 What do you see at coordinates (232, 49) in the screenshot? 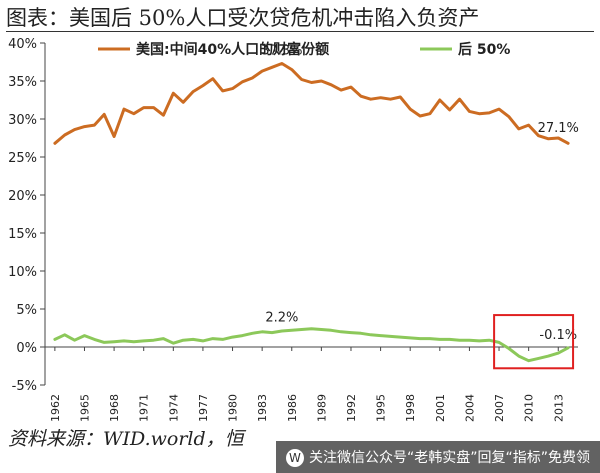
I see `legend-label-1: 美国:中间40%人口的财富份额` at bounding box center [232, 49].